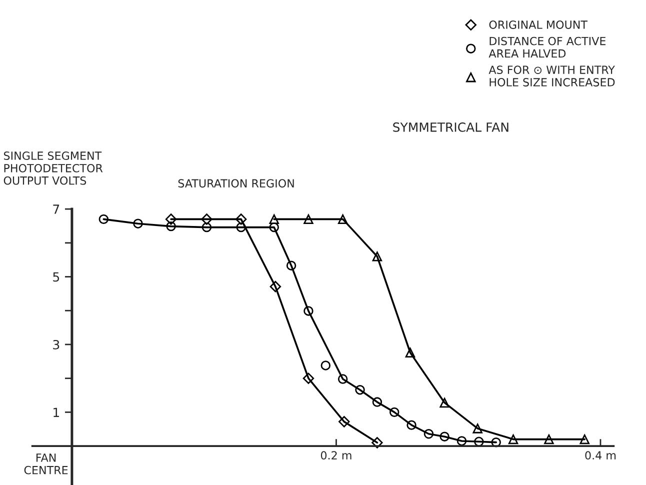  I want to click on legend-label: AS FOR ⊙ WITH ENTRY HOLE SIZE INCREASED, so click(551, 76).